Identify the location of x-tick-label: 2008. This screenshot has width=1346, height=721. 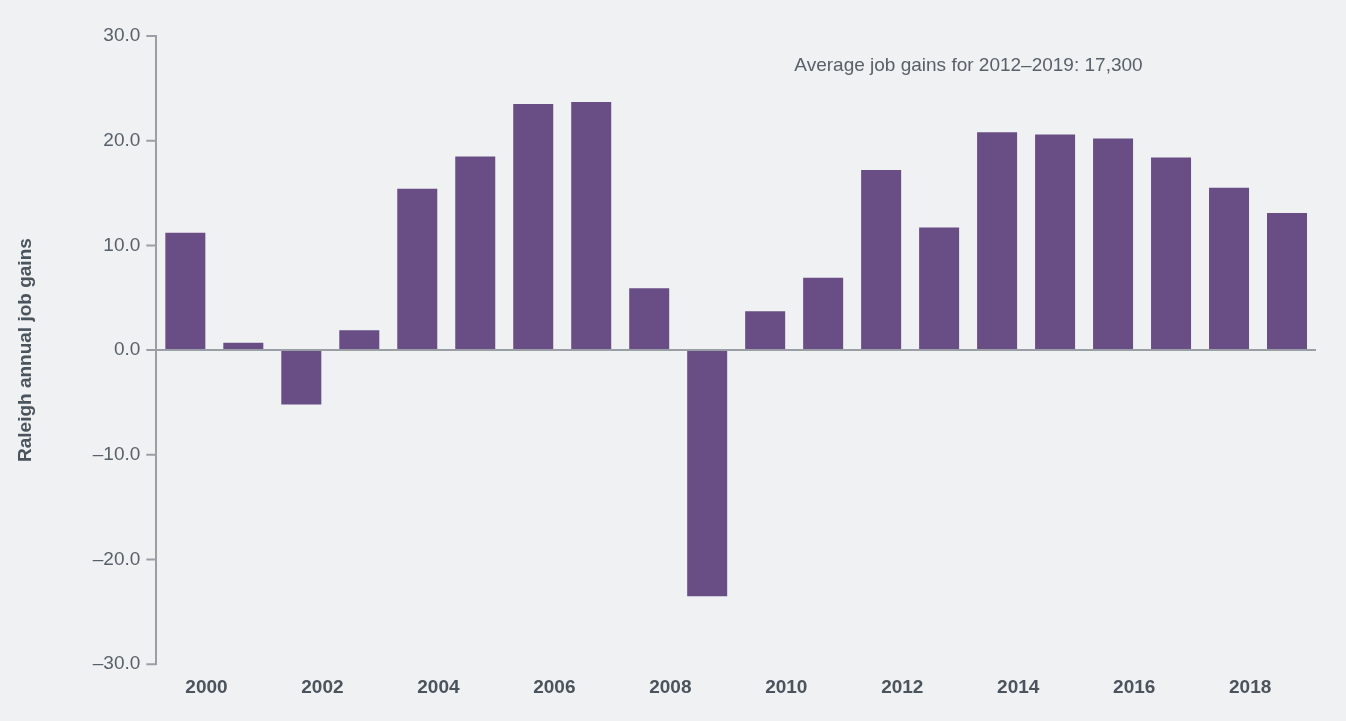
(670, 686).